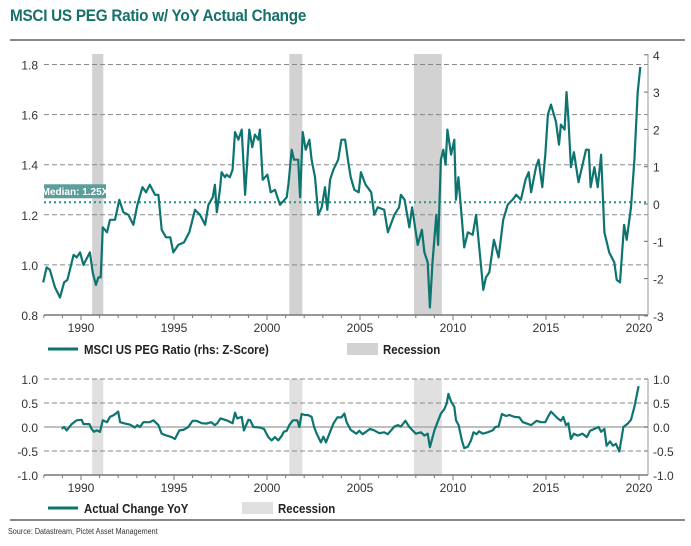  What do you see at coordinates (158, 15) in the screenshot?
I see `chart-title: MSCI US PEG Ratio w/ YoY Actual Change` at bounding box center [158, 15].